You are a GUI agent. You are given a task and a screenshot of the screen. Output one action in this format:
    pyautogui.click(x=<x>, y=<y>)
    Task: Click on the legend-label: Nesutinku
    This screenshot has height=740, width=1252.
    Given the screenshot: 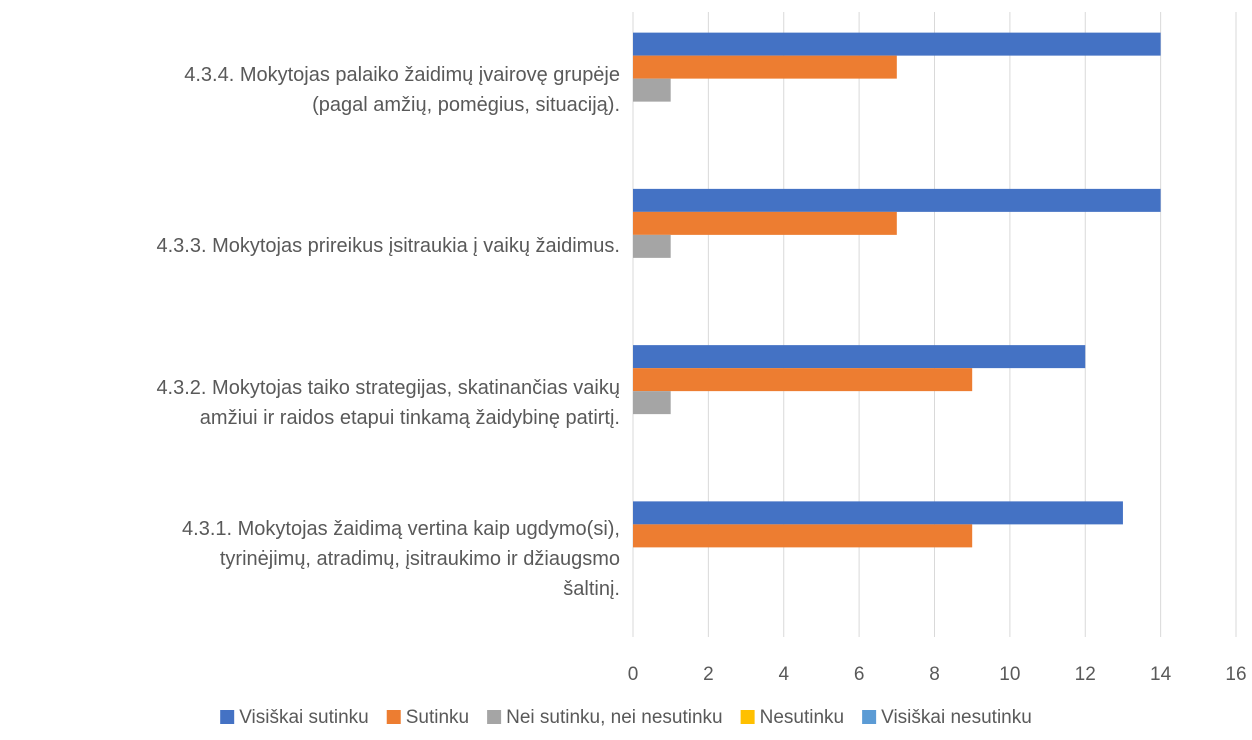 What is the action you would take?
    pyautogui.click(x=802, y=717)
    